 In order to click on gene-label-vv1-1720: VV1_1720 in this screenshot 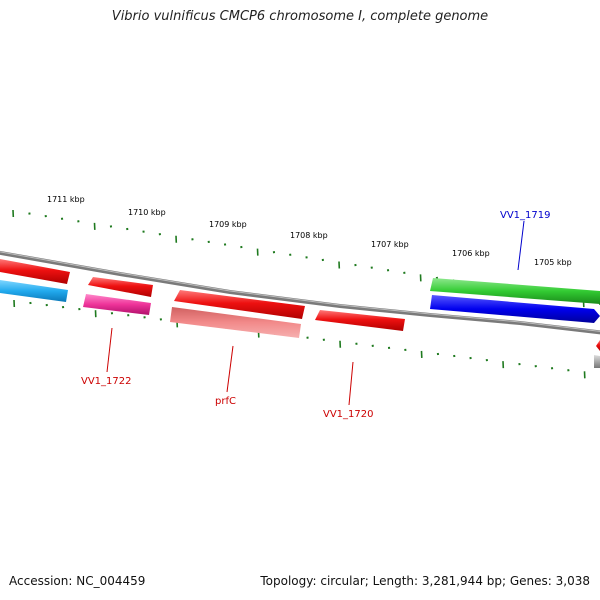, I will do `click(348, 414)`.